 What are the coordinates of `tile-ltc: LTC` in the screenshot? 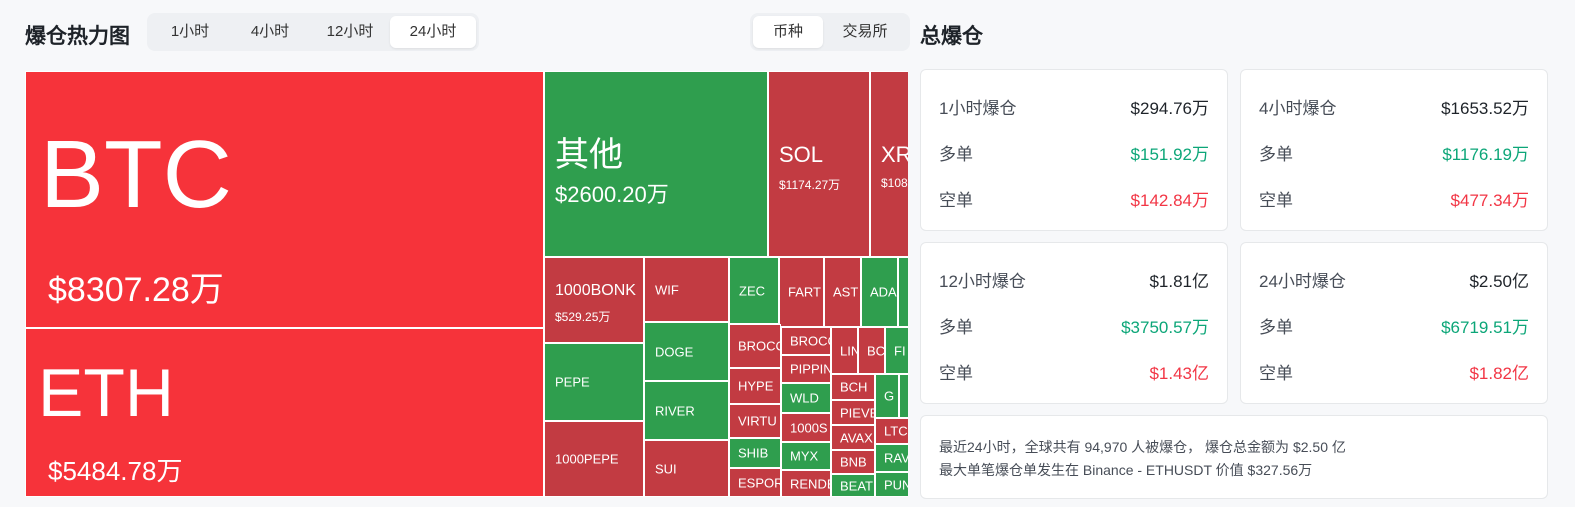 It's located at (891, 431).